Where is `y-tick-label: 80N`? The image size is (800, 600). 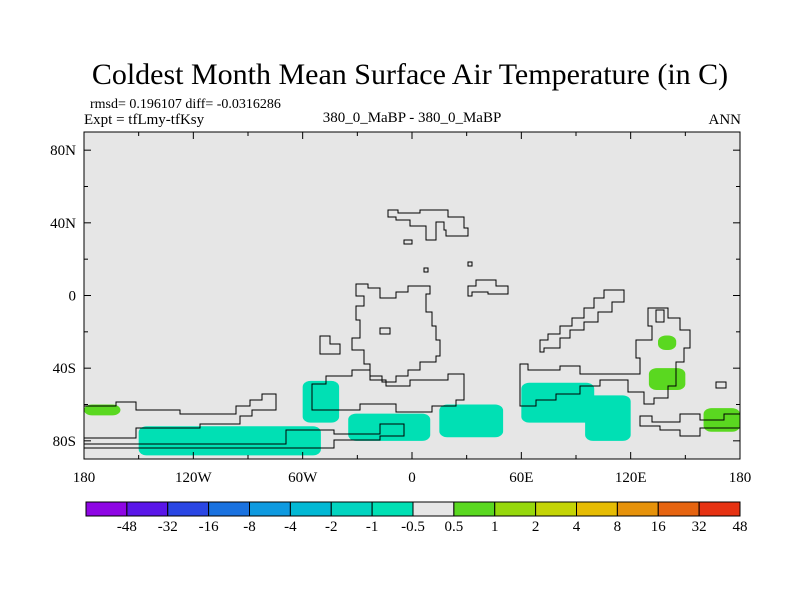 y-tick-label: 80N is located at coordinates (63, 151).